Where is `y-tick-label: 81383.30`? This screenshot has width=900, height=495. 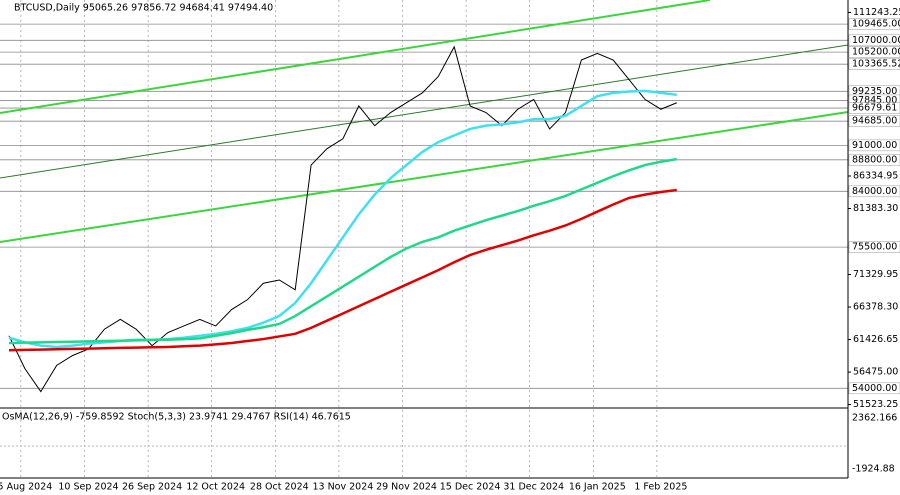
y-tick-label: 81383.30 is located at coordinates (875, 208).